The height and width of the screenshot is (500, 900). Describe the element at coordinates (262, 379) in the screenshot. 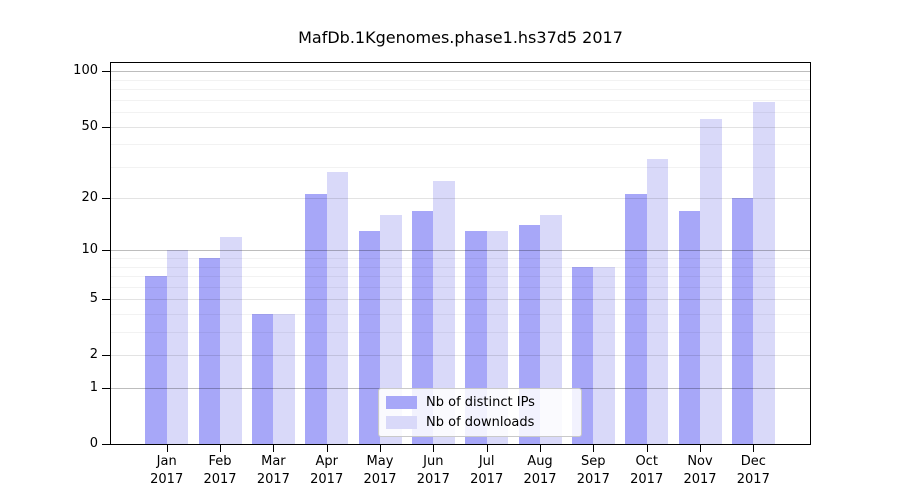

I see `bar-ips-mar` at that location.